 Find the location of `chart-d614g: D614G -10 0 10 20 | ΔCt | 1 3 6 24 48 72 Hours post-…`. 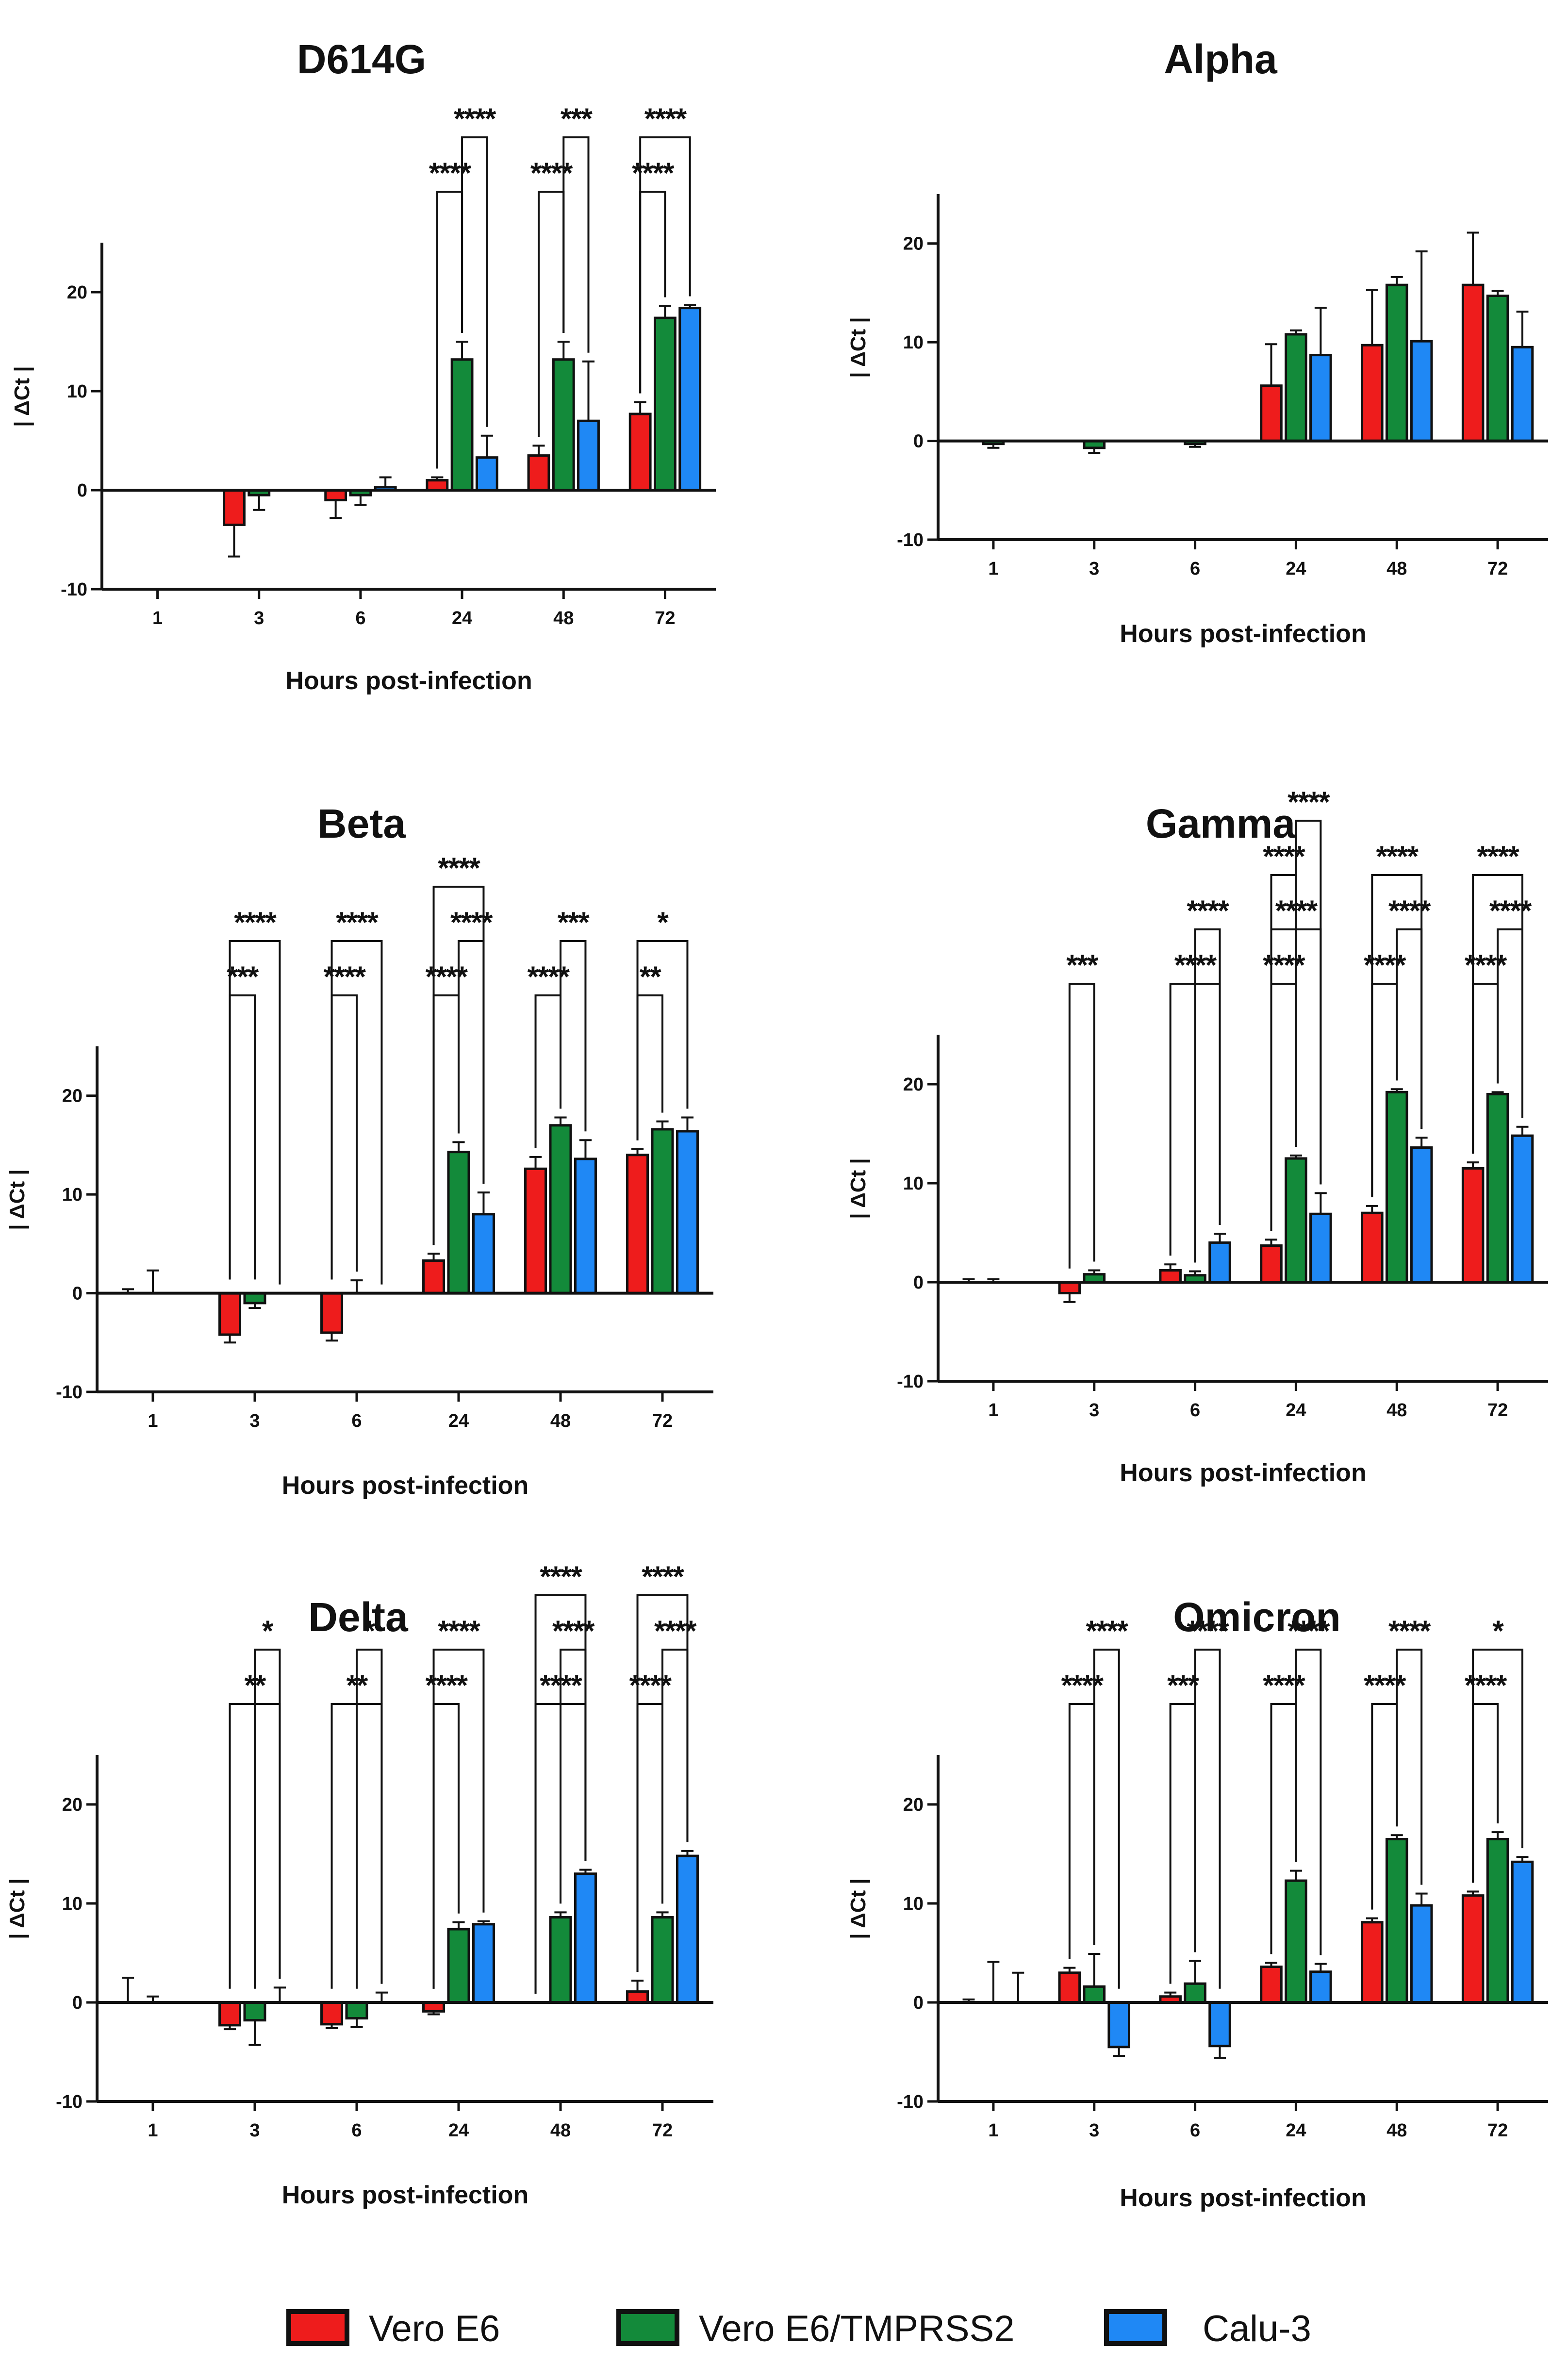

chart-d614g: D614G -10 0 10 20 | ΔCt | 1 3 6 24 48 72 Hours post-… is located at coordinates (363, 365).